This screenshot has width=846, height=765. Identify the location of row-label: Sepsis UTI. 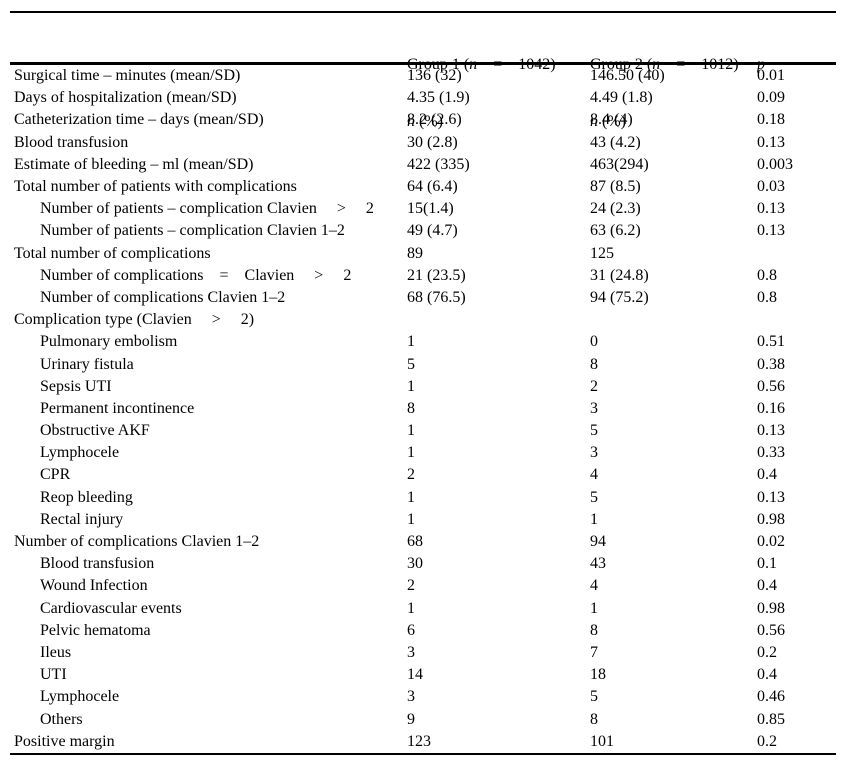
(76, 386).